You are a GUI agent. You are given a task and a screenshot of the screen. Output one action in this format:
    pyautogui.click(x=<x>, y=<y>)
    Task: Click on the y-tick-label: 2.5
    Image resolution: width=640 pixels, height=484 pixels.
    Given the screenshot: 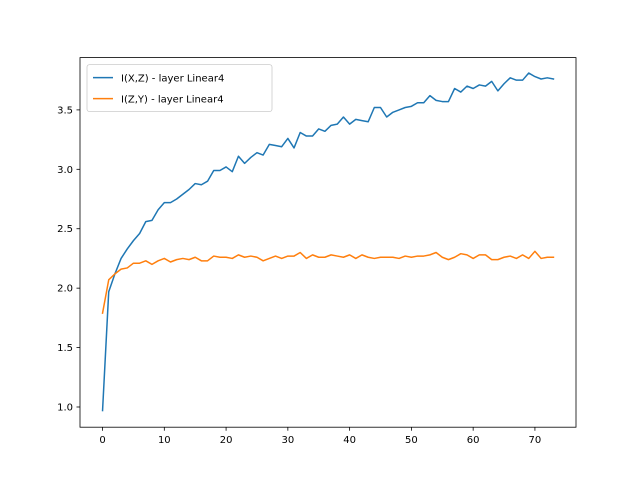 What is the action you would take?
    pyautogui.click(x=65, y=229)
    